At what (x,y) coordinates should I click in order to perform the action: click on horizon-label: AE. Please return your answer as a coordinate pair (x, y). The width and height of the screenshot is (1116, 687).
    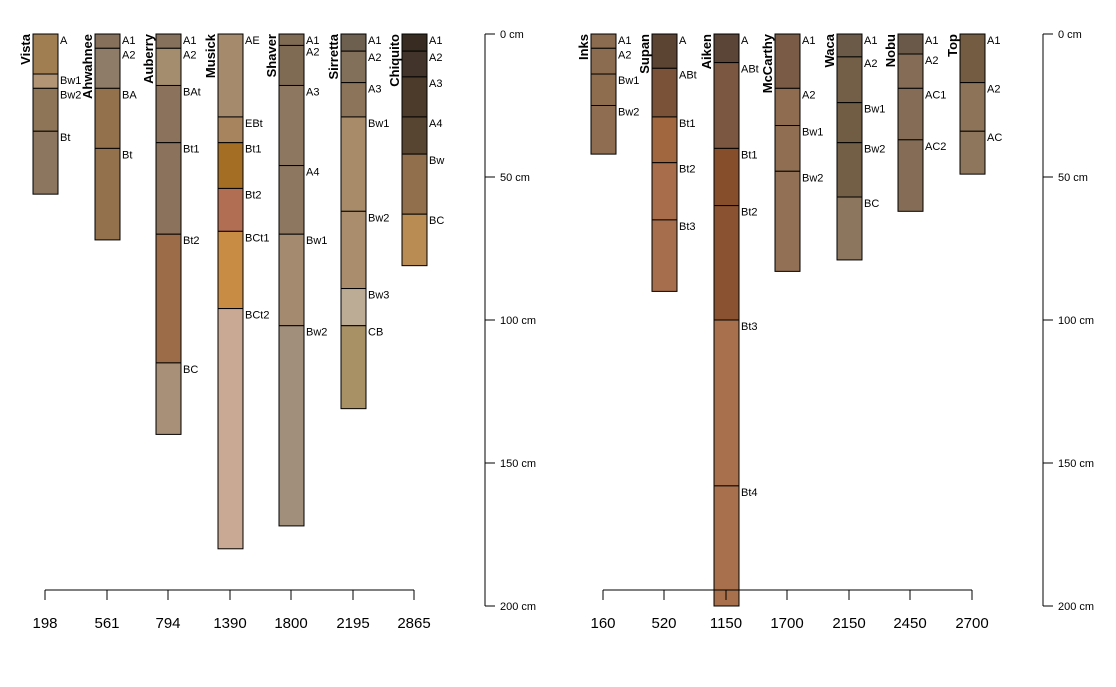
    Looking at the image, I should click on (252, 41).